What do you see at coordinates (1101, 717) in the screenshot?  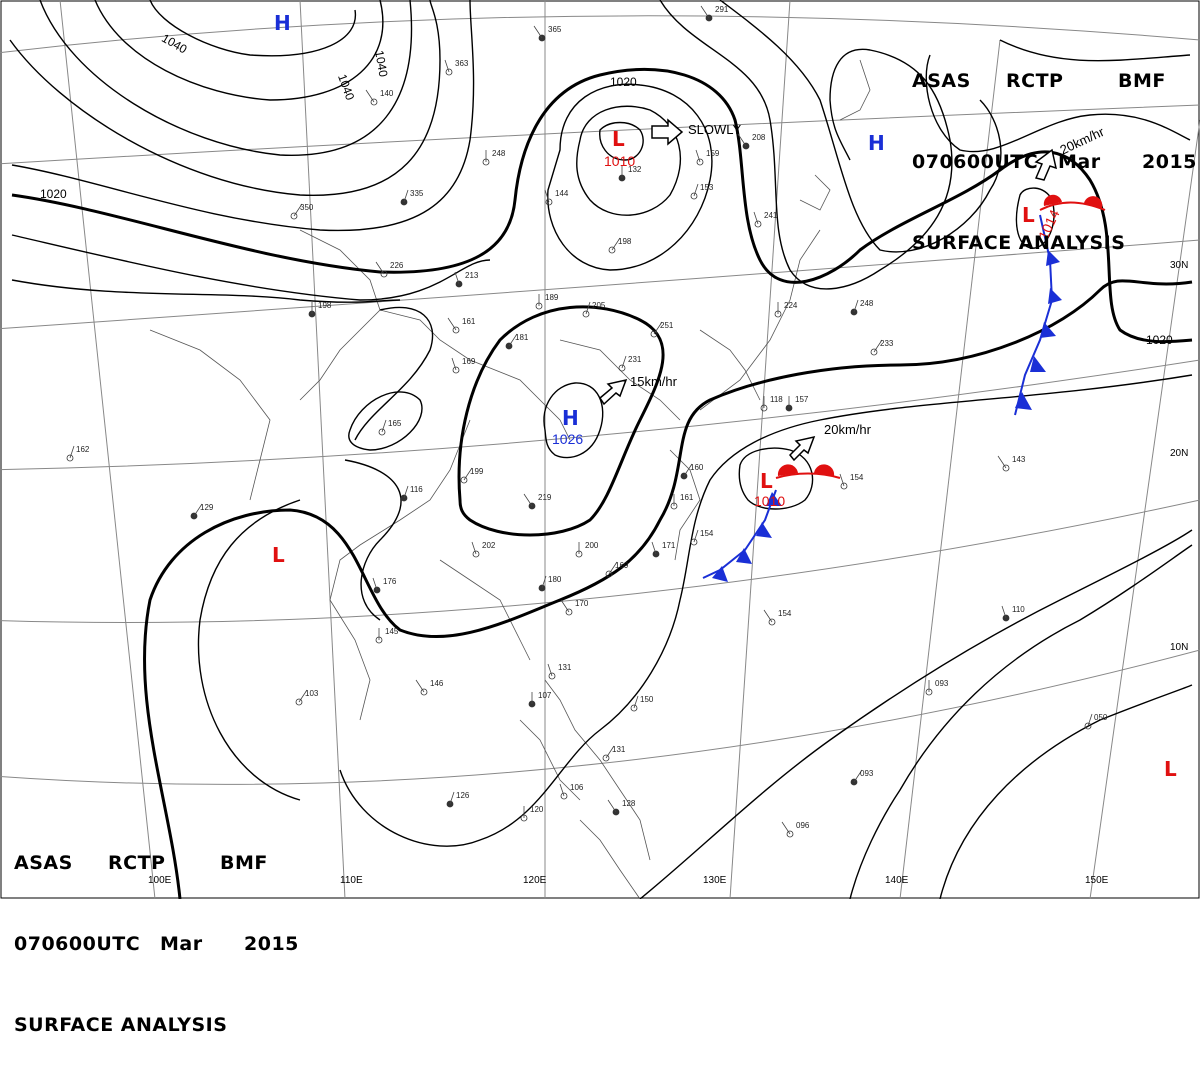 I see `station-pressure: 050` at bounding box center [1101, 717].